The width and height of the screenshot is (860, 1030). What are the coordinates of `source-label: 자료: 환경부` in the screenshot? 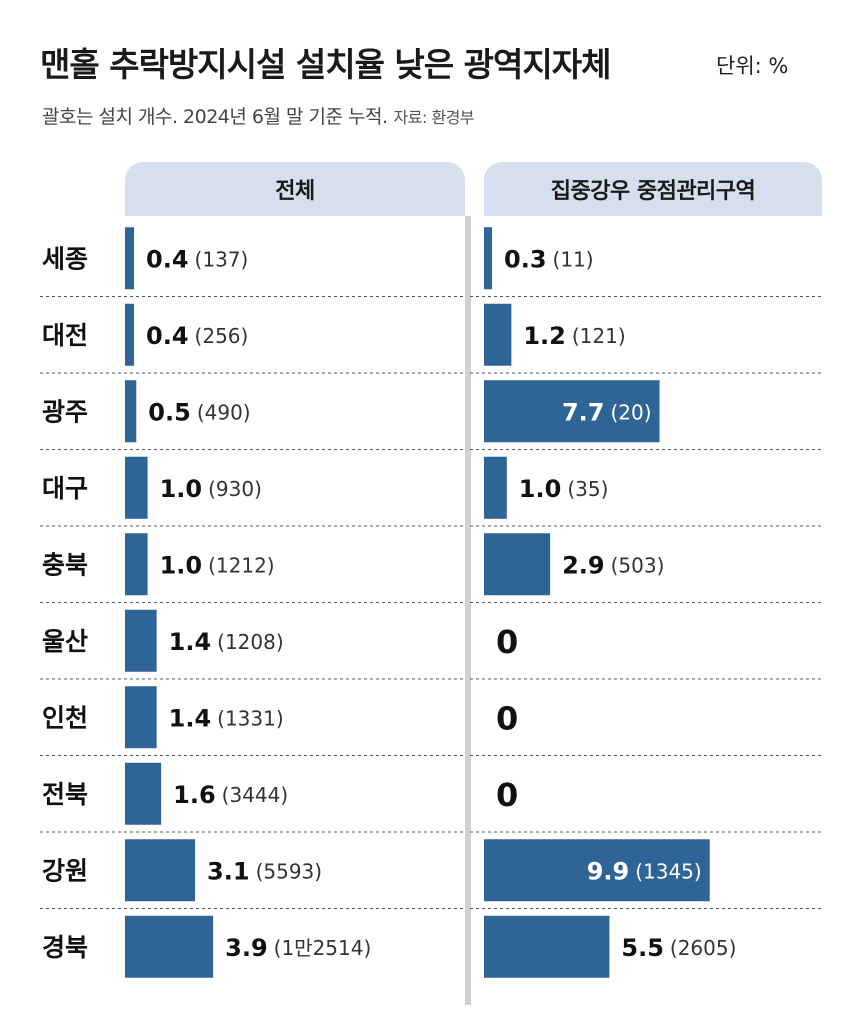 It's located at (434, 117).